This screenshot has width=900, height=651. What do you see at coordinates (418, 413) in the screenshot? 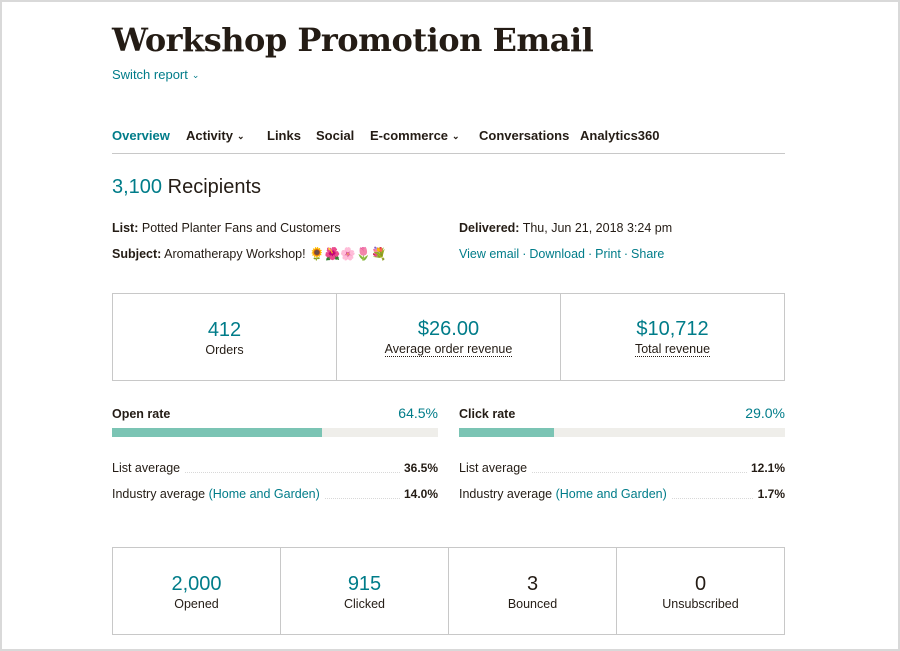
I see `open-rate-value: 64.5%` at bounding box center [418, 413].